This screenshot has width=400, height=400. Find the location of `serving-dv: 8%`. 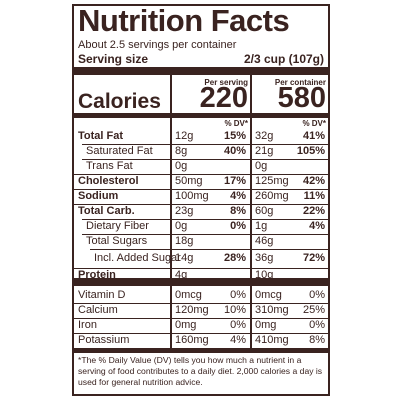

serving-dv: 8% is located at coordinates (238, 211).